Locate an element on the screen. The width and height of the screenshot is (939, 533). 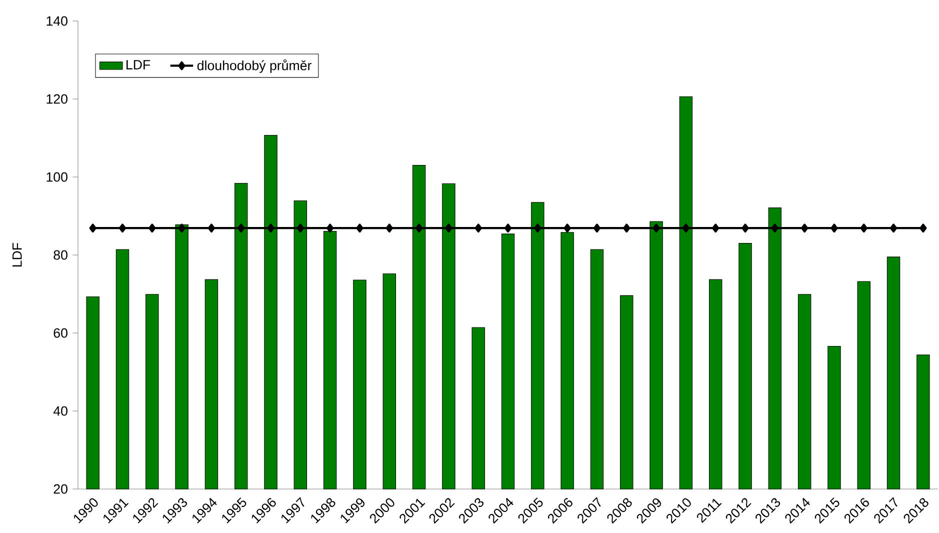
y-tick-label: 80 is located at coordinates (61, 255).